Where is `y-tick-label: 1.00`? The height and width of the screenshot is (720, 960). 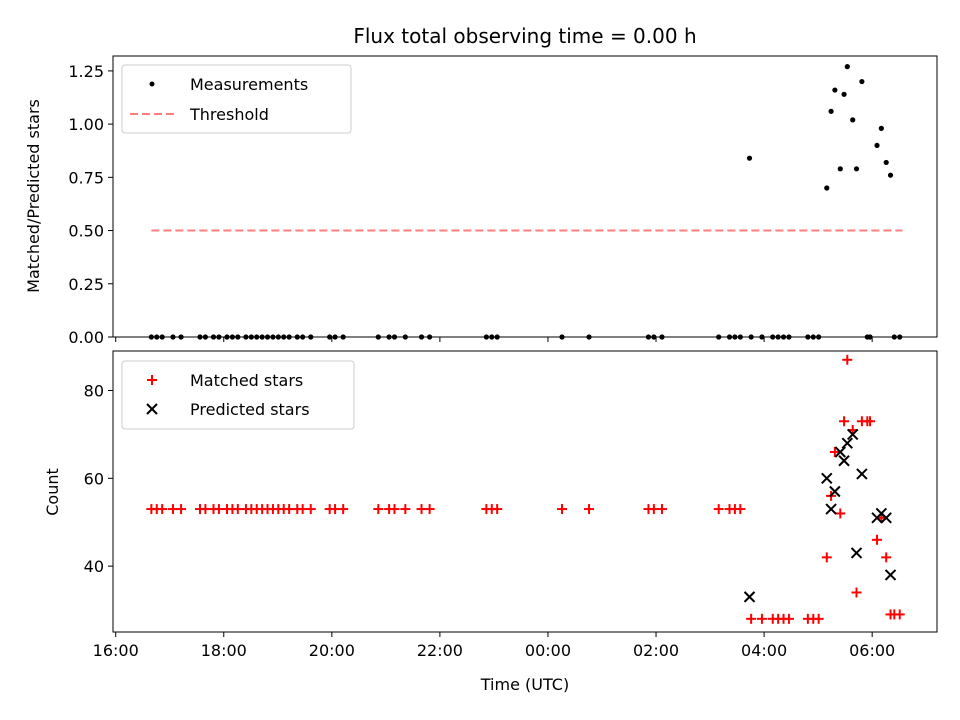 y-tick-label: 1.00 is located at coordinates (86, 124).